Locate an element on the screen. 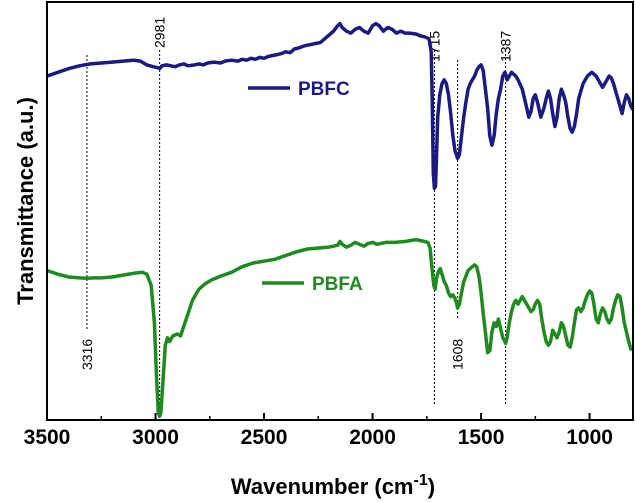 The width and height of the screenshot is (635, 502). x-tick-label-2000: 2000 is located at coordinates (372, 437).